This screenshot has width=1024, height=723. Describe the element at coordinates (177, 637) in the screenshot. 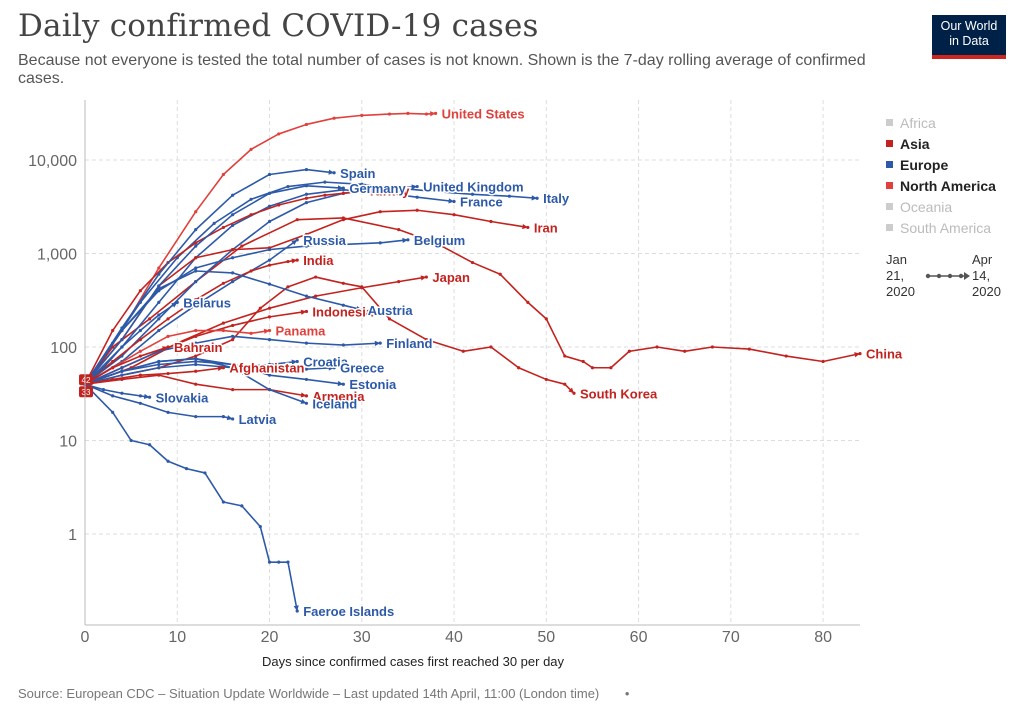

I see `x-tick-label: 10` at that location.